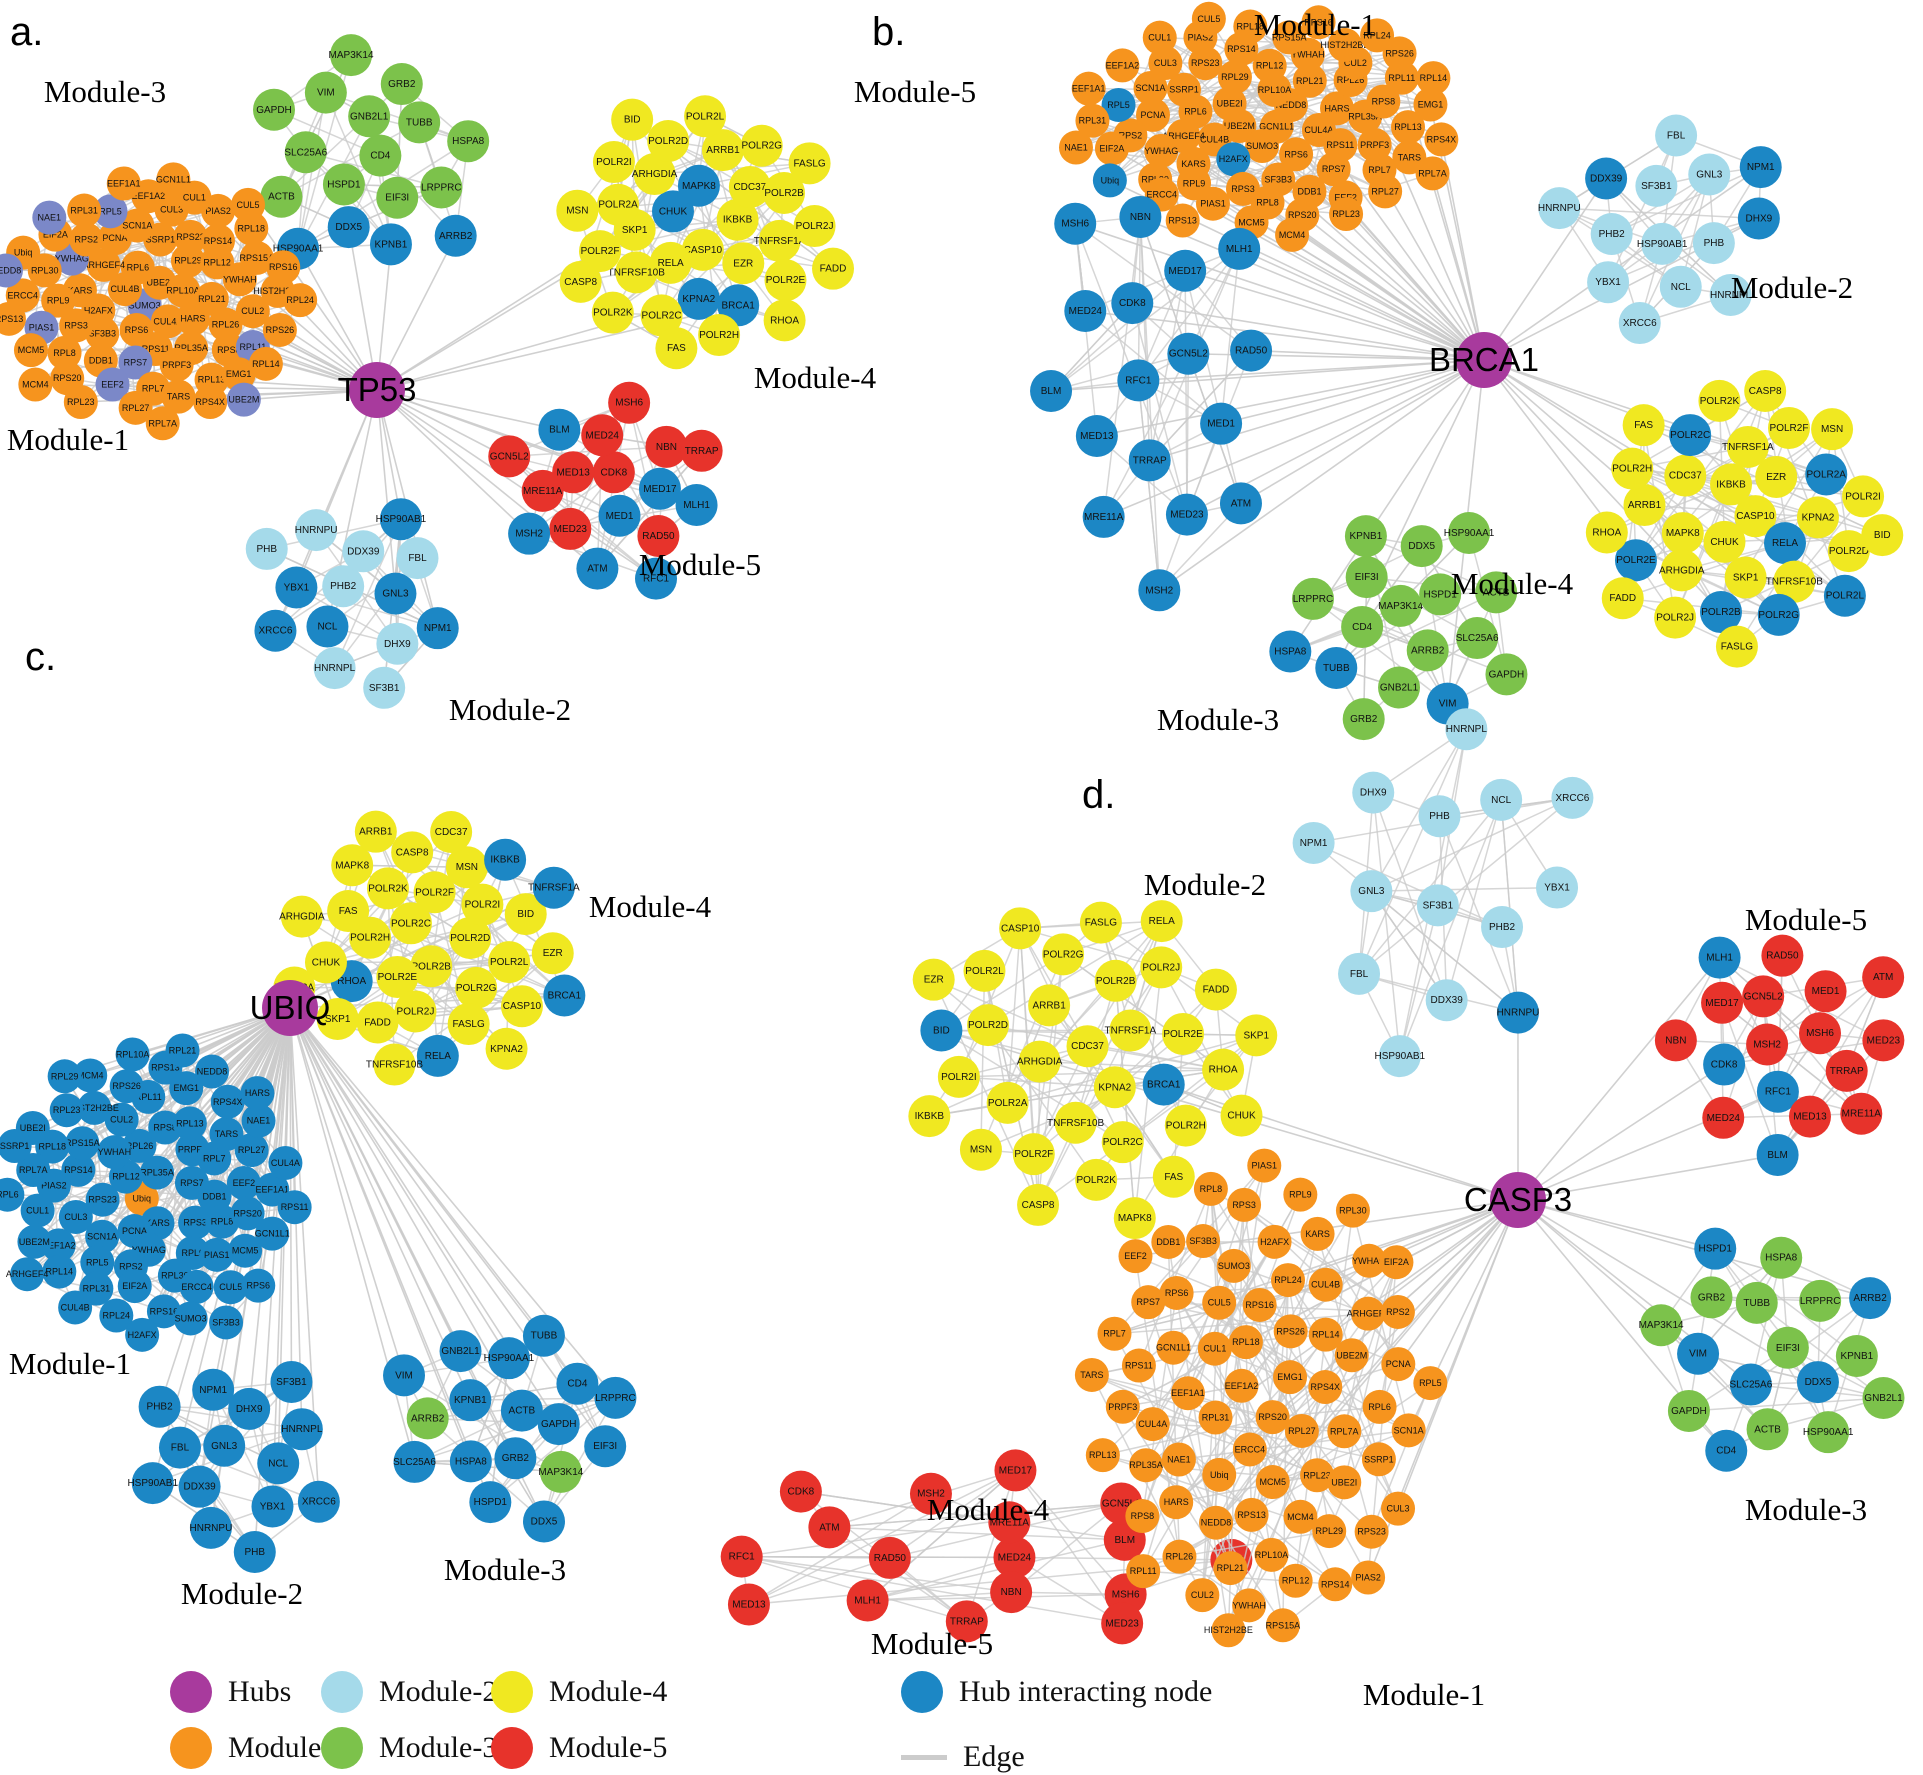 The width and height of the screenshot is (1923, 1775). What do you see at coordinates (72, 259) in the screenshot?
I see `gene-label: YWHAG` at bounding box center [72, 259].